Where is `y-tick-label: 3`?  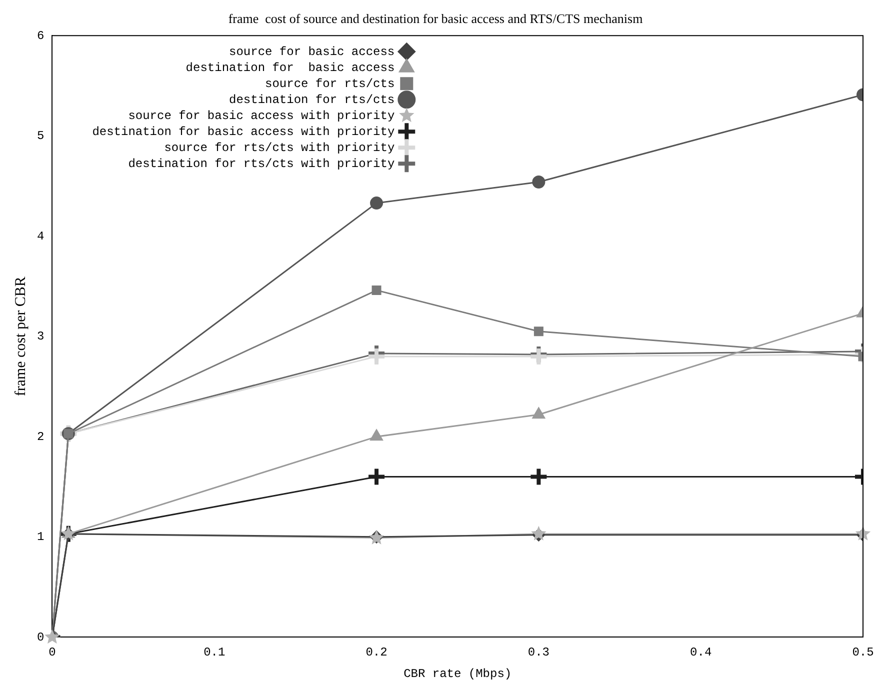 y-tick-label: 3 is located at coordinates (40, 337).